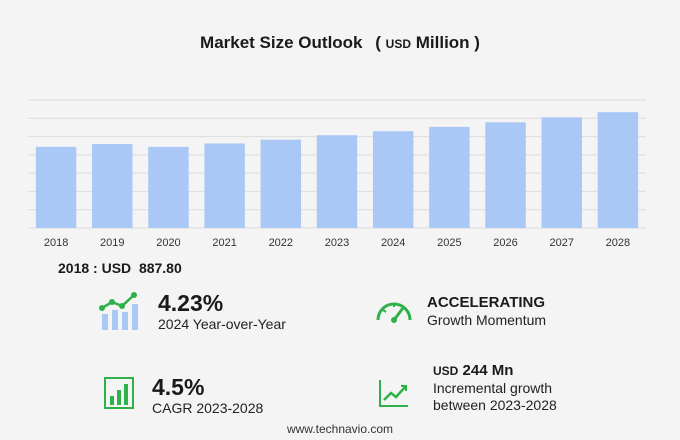 The image size is (680, 440). Describe the element at coordinates (281, 243) in the screenshot. I see `x-tick-label: 2022` at that location.